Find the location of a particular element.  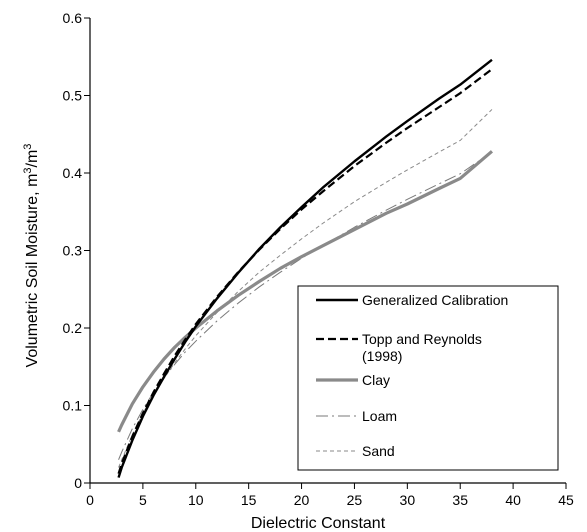

x-tick-label: 30 is located at coordinates (408, 500).